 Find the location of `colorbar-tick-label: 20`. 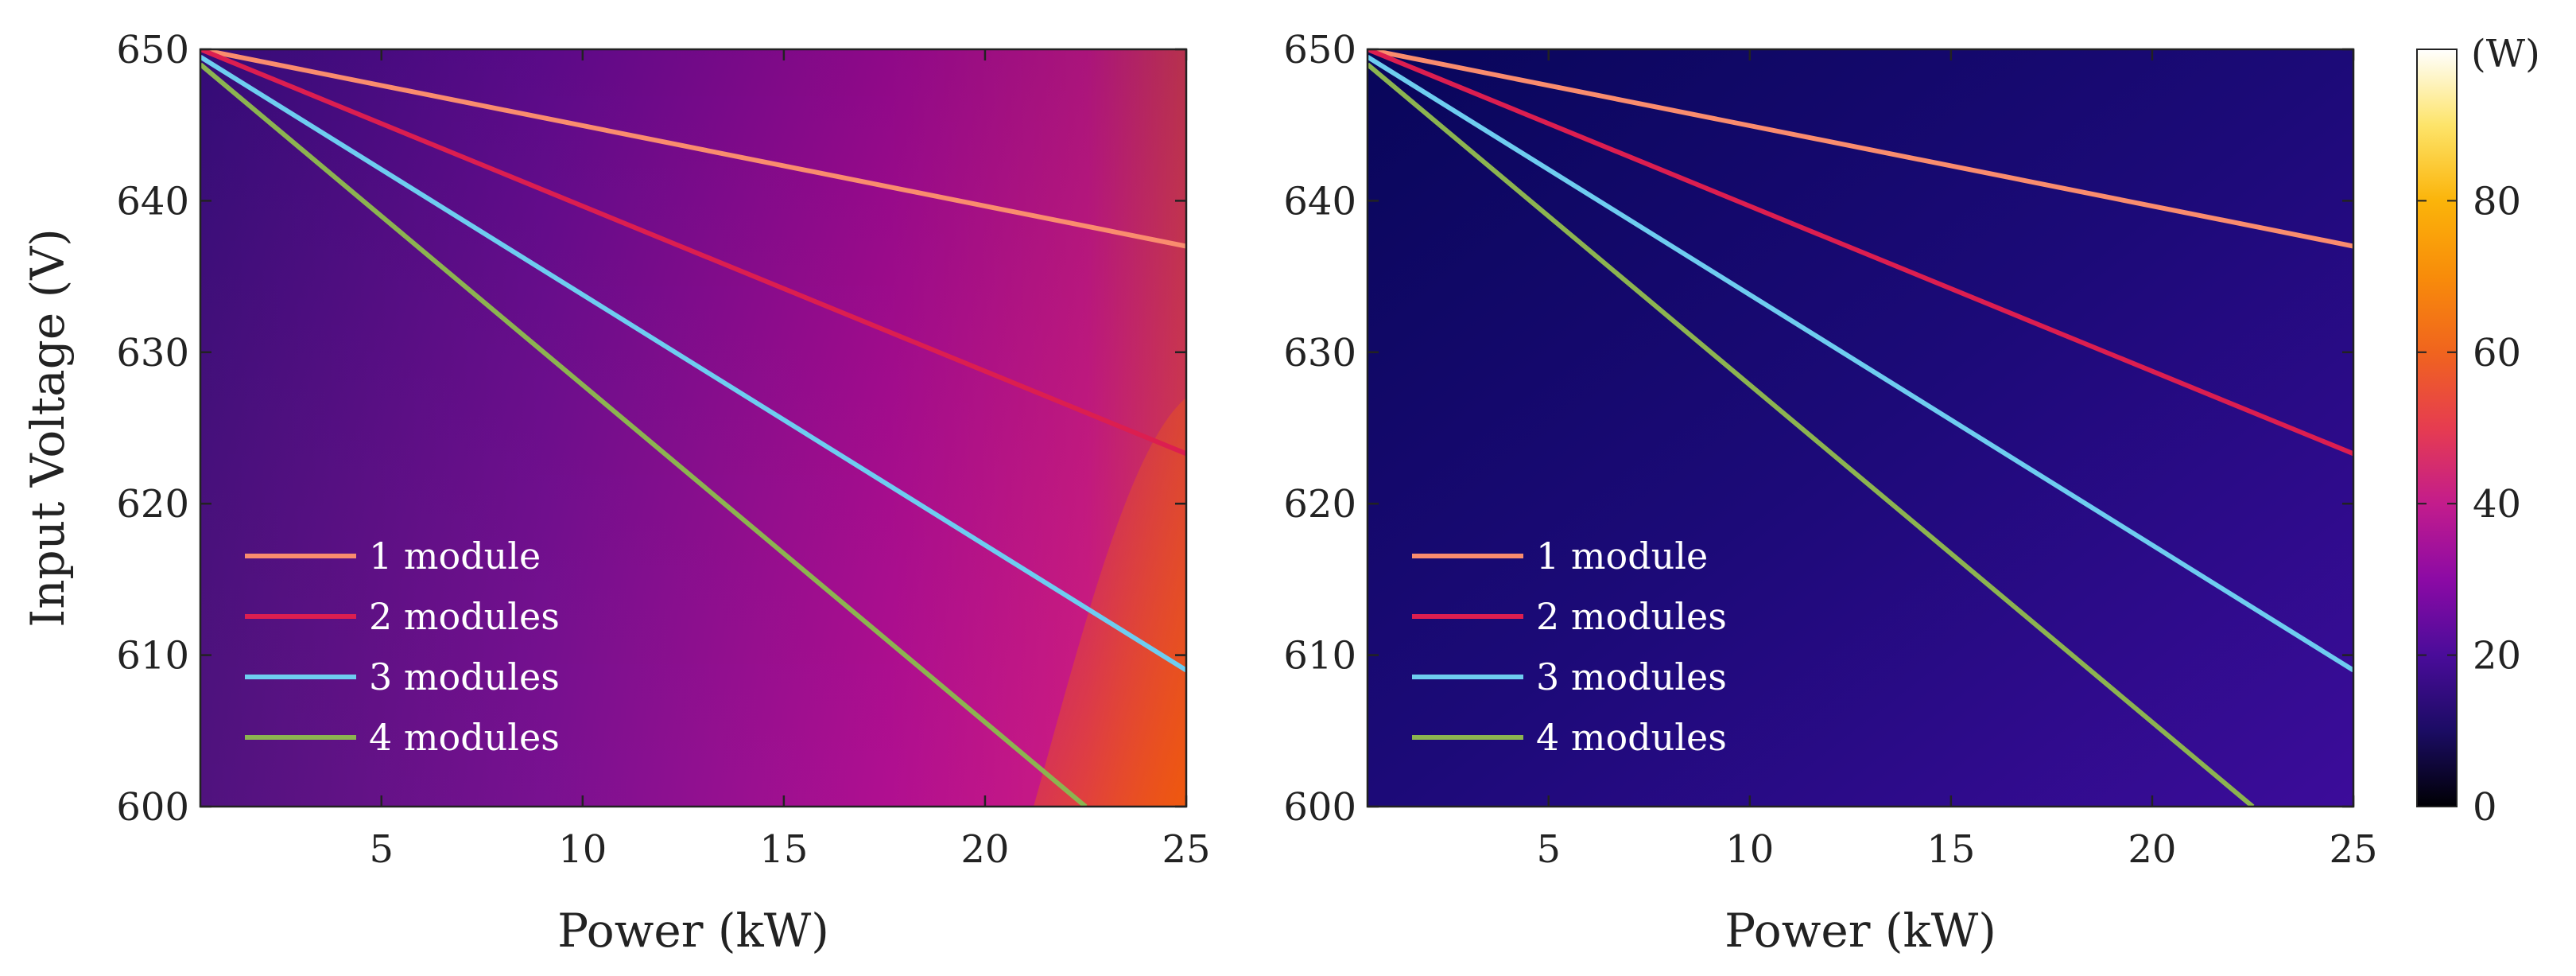

colorbar-tick-label: 20 is located at coordinates (2497, 656).